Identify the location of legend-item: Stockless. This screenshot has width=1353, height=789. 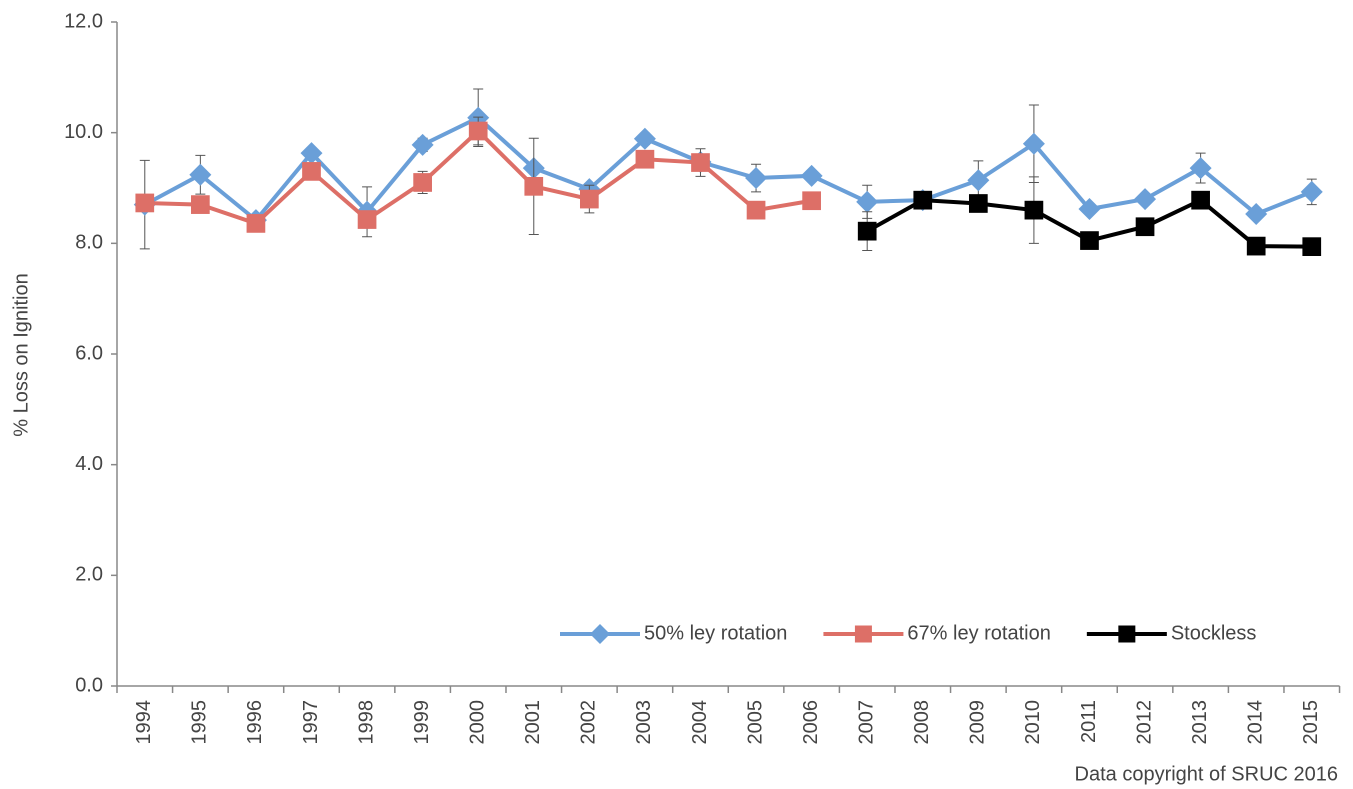
(1171, 633).